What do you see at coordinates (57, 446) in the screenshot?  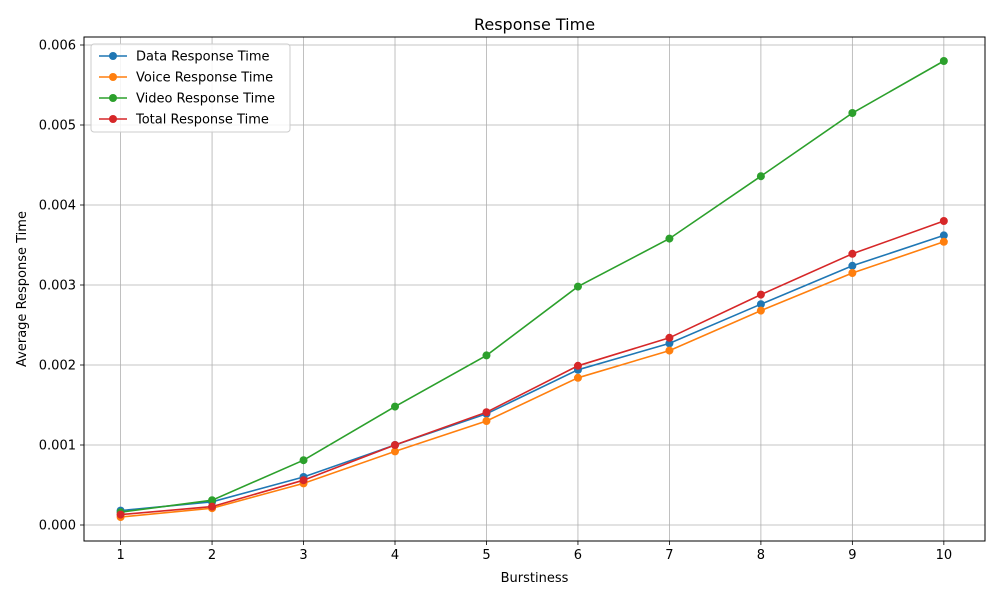 I see `y-tick-label: 0.001` at bounding box center [57, 446].